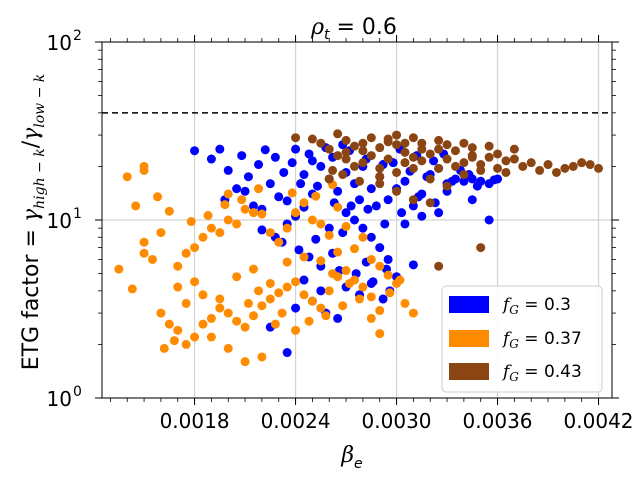 This screenshot has width=640, height=480. Describe the element at coordinates (33, 222) in the screenshot. I see `y-axis-label: ETG factor = γhigh − k/γlow − k` at that location.